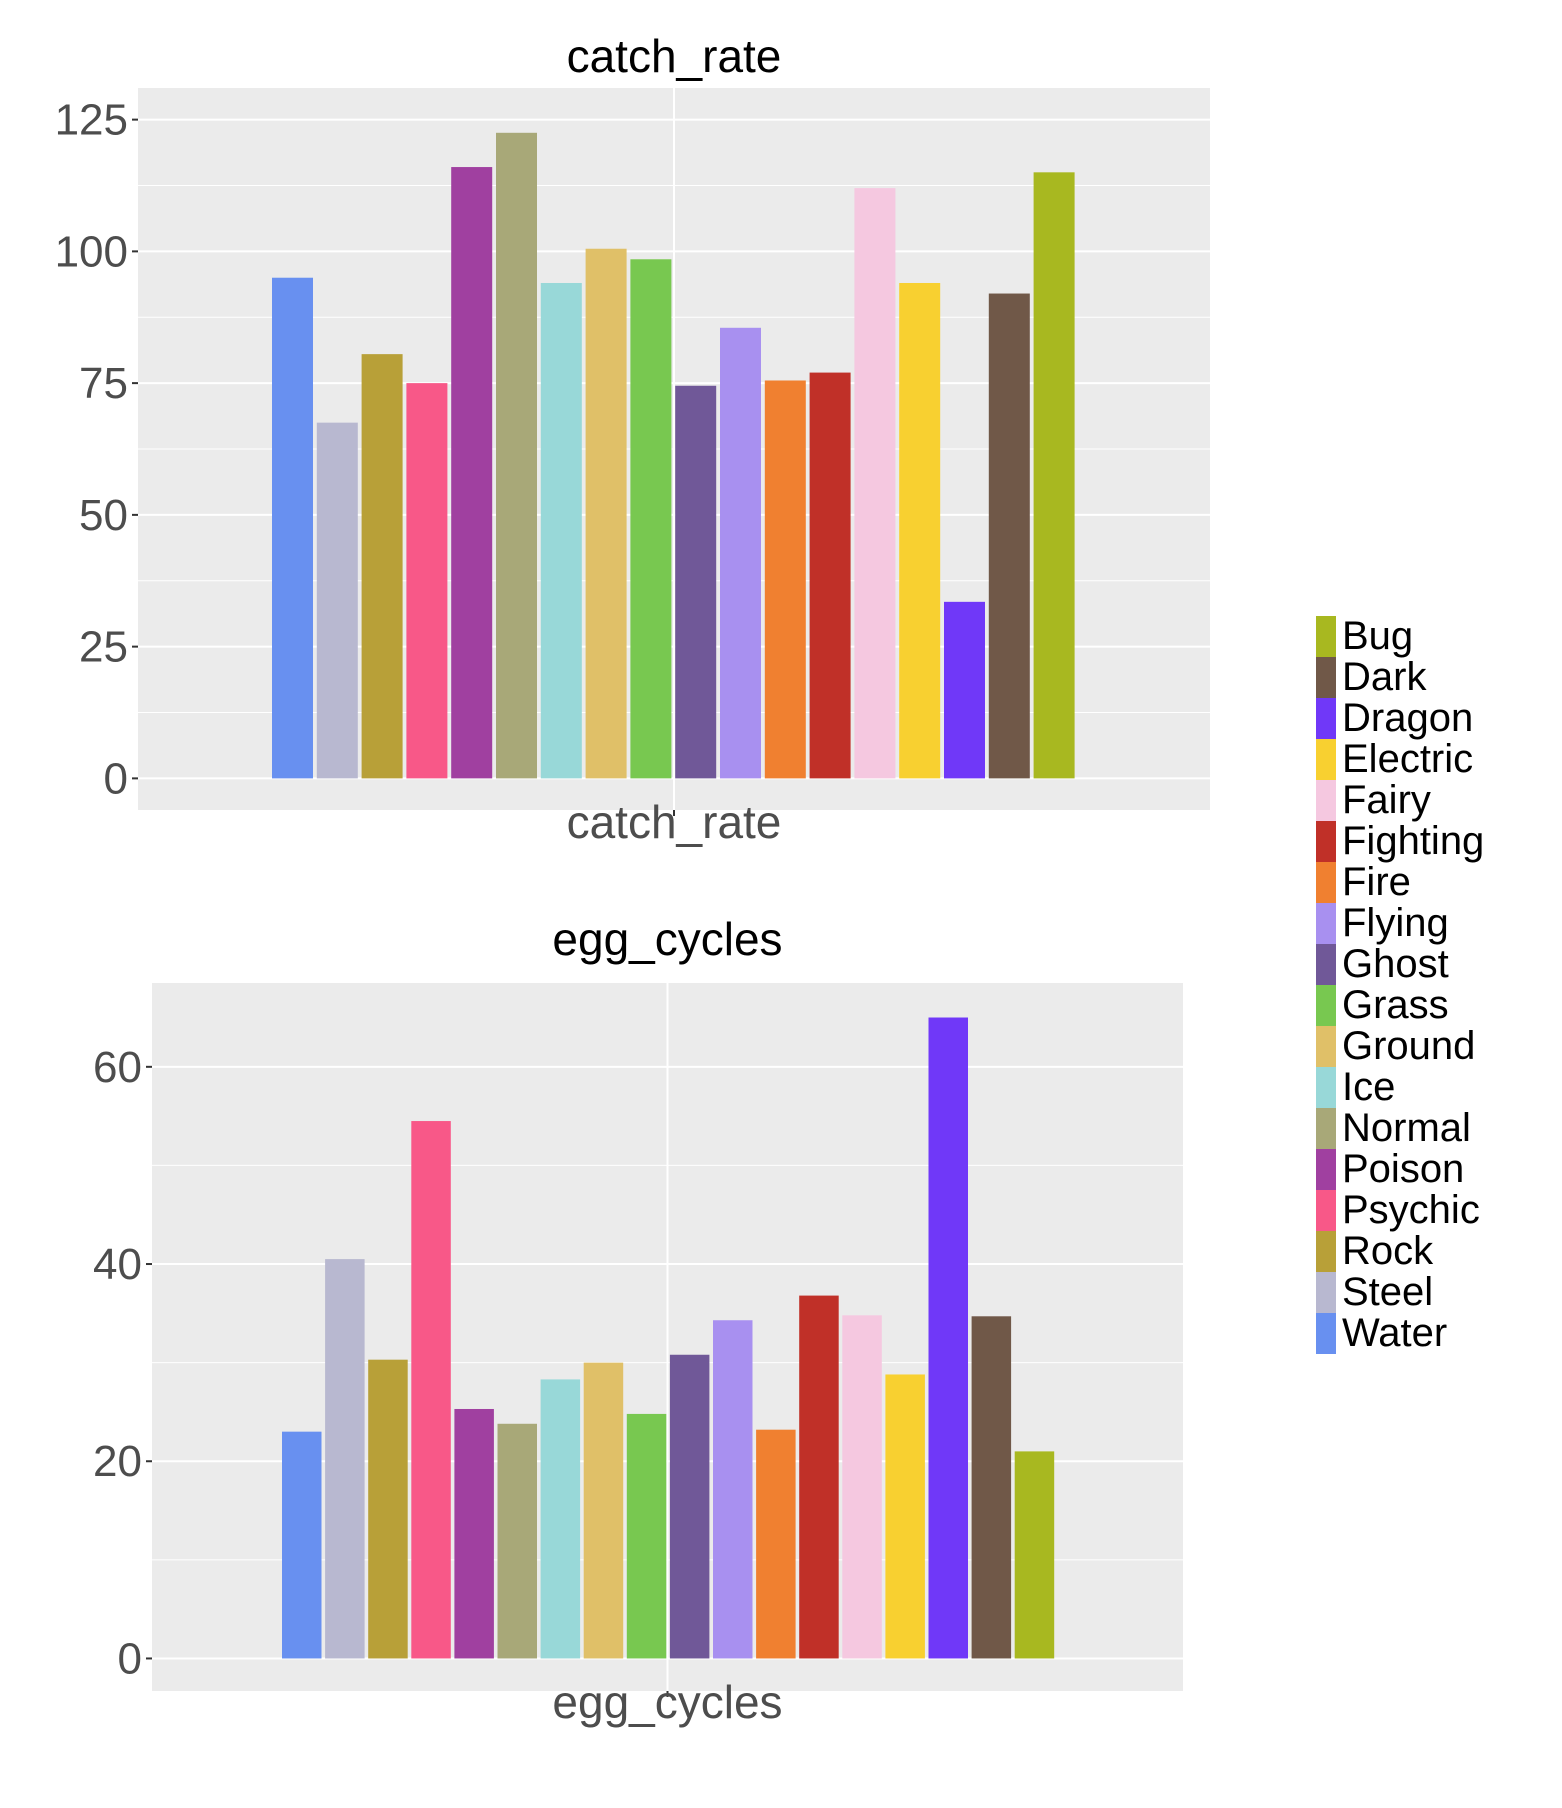 The height and width of the screenshot is (1808, 1562). I want to click on legend-label: Grass, so click(1395, 1005).